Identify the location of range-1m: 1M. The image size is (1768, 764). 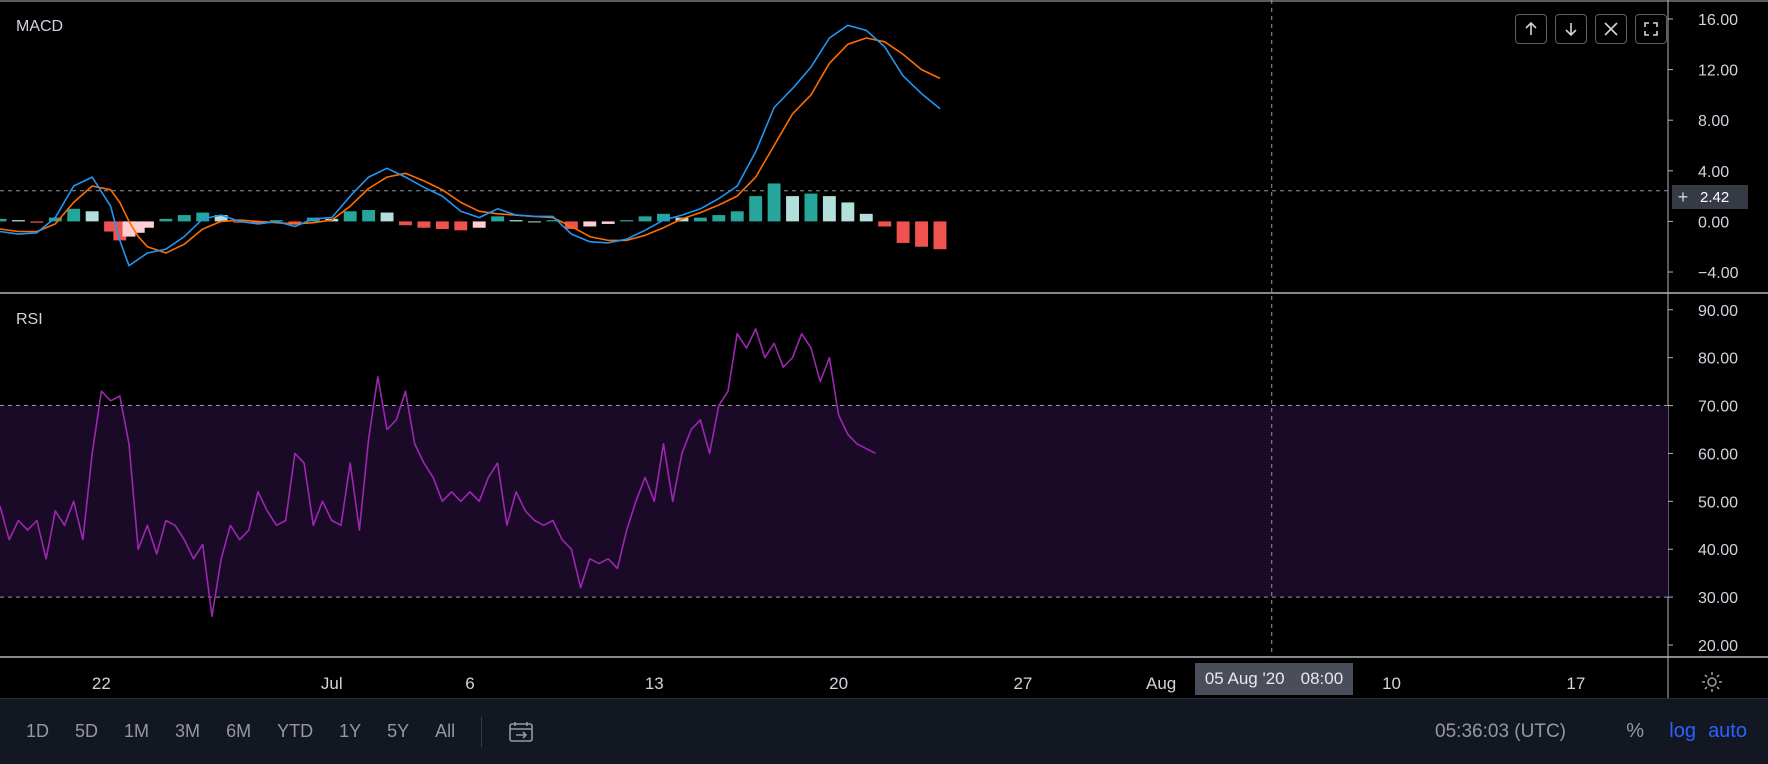
(137, 731).